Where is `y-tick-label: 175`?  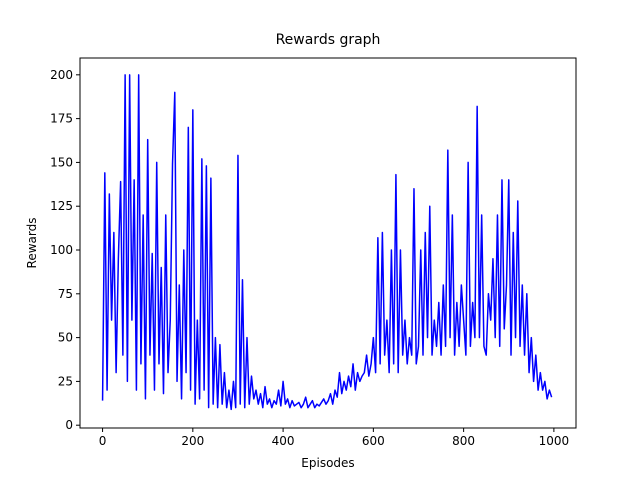 y-tick-label: 175 is located at coordinates (61, 119).